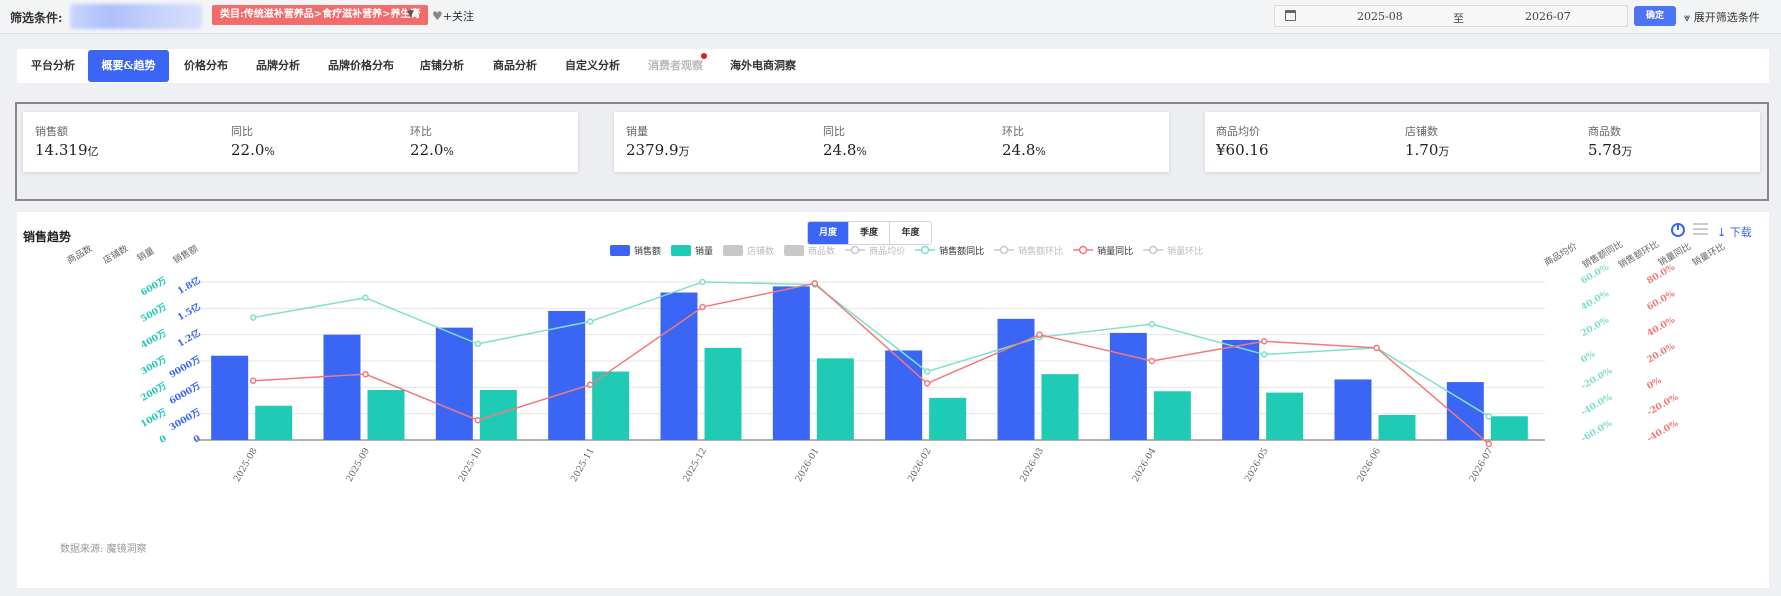  What do you see at coordinates (1421, 131) in the screenshot?
I see `kpi-label: 店铺数` at bounding box center [1421, 131].